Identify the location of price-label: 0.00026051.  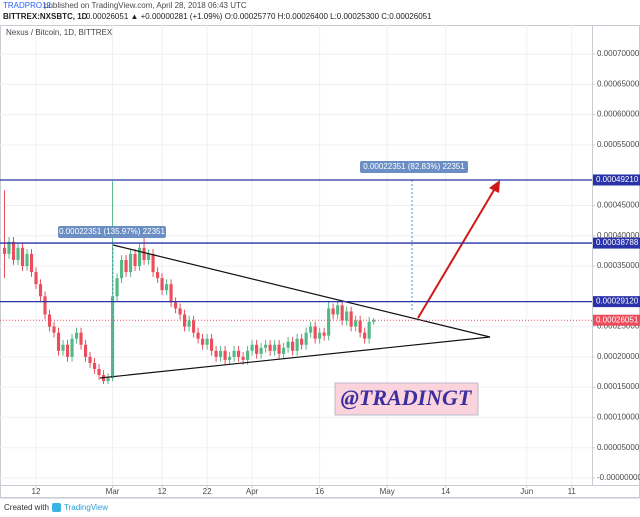
(617, 319).